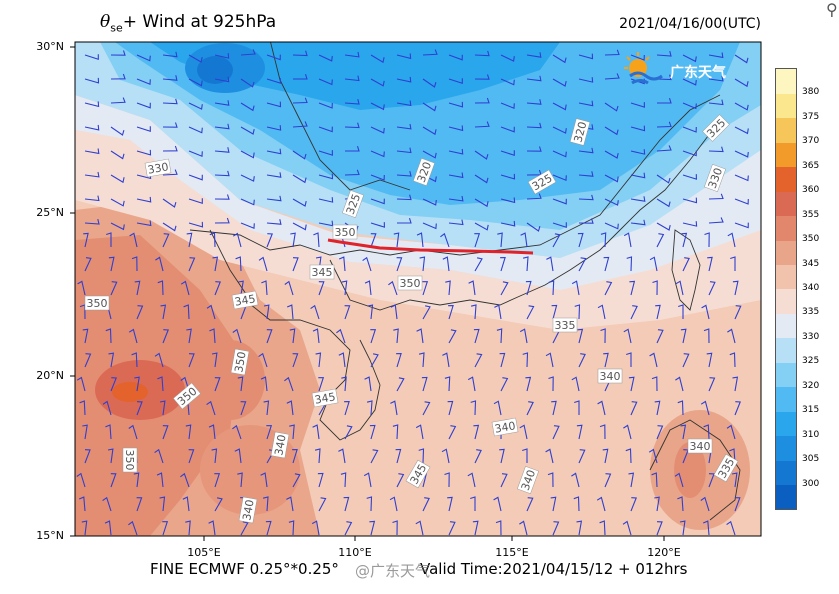 This screenshot has width=839, height=594. Describe the element at coordinates (811, 190) in the screenshot. I see `colorbar-tick-label: 360` at that location.